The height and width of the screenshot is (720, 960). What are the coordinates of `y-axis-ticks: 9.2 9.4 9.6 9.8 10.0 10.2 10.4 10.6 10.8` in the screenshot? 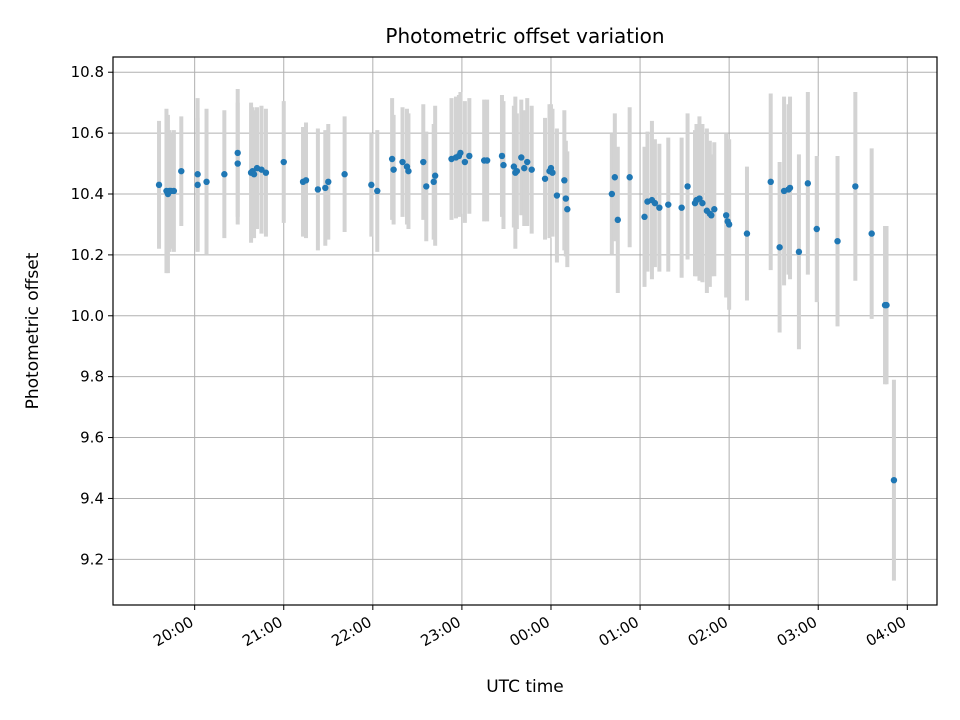 It's located at (92, 315).